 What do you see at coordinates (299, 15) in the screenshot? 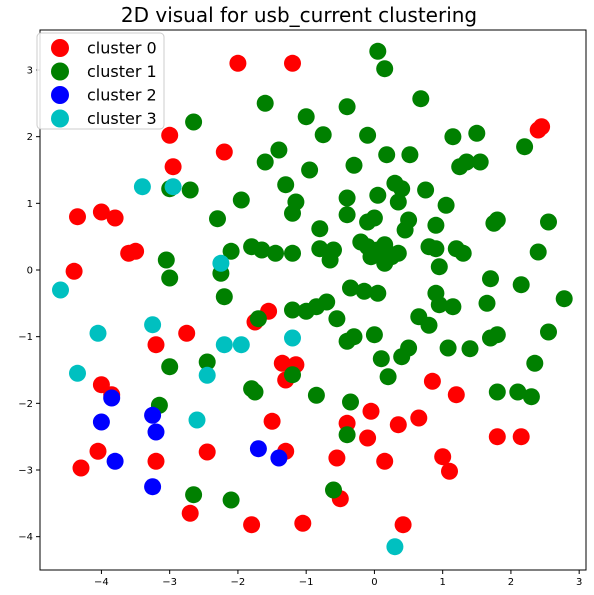
I see `chart-title: 2D visual for usb_current clustering` at bounding box center [299, 15].